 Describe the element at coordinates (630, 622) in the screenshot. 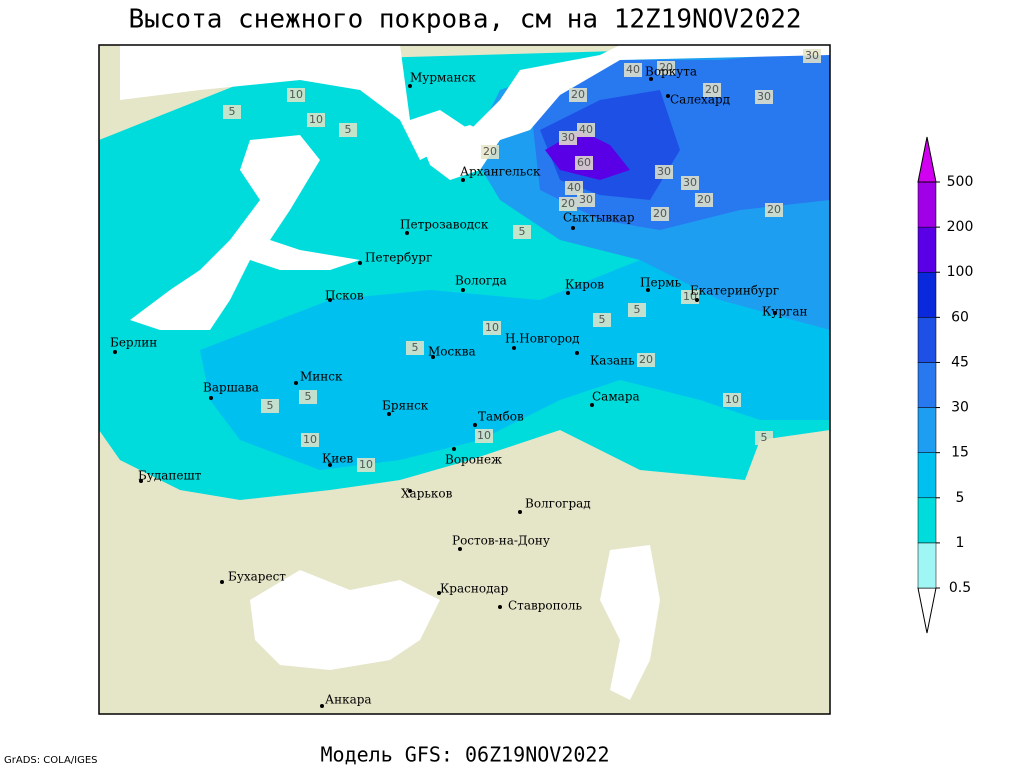

I see `caspian-sea` at that location.